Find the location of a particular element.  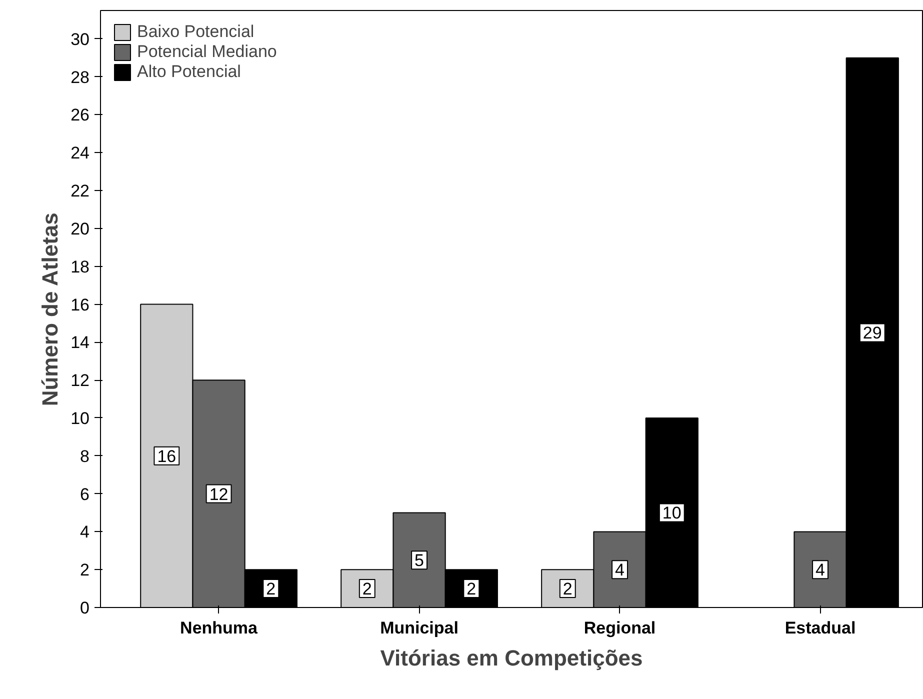

x-axis-title: Vitórias em Competições is located at coordinates (511, 658).